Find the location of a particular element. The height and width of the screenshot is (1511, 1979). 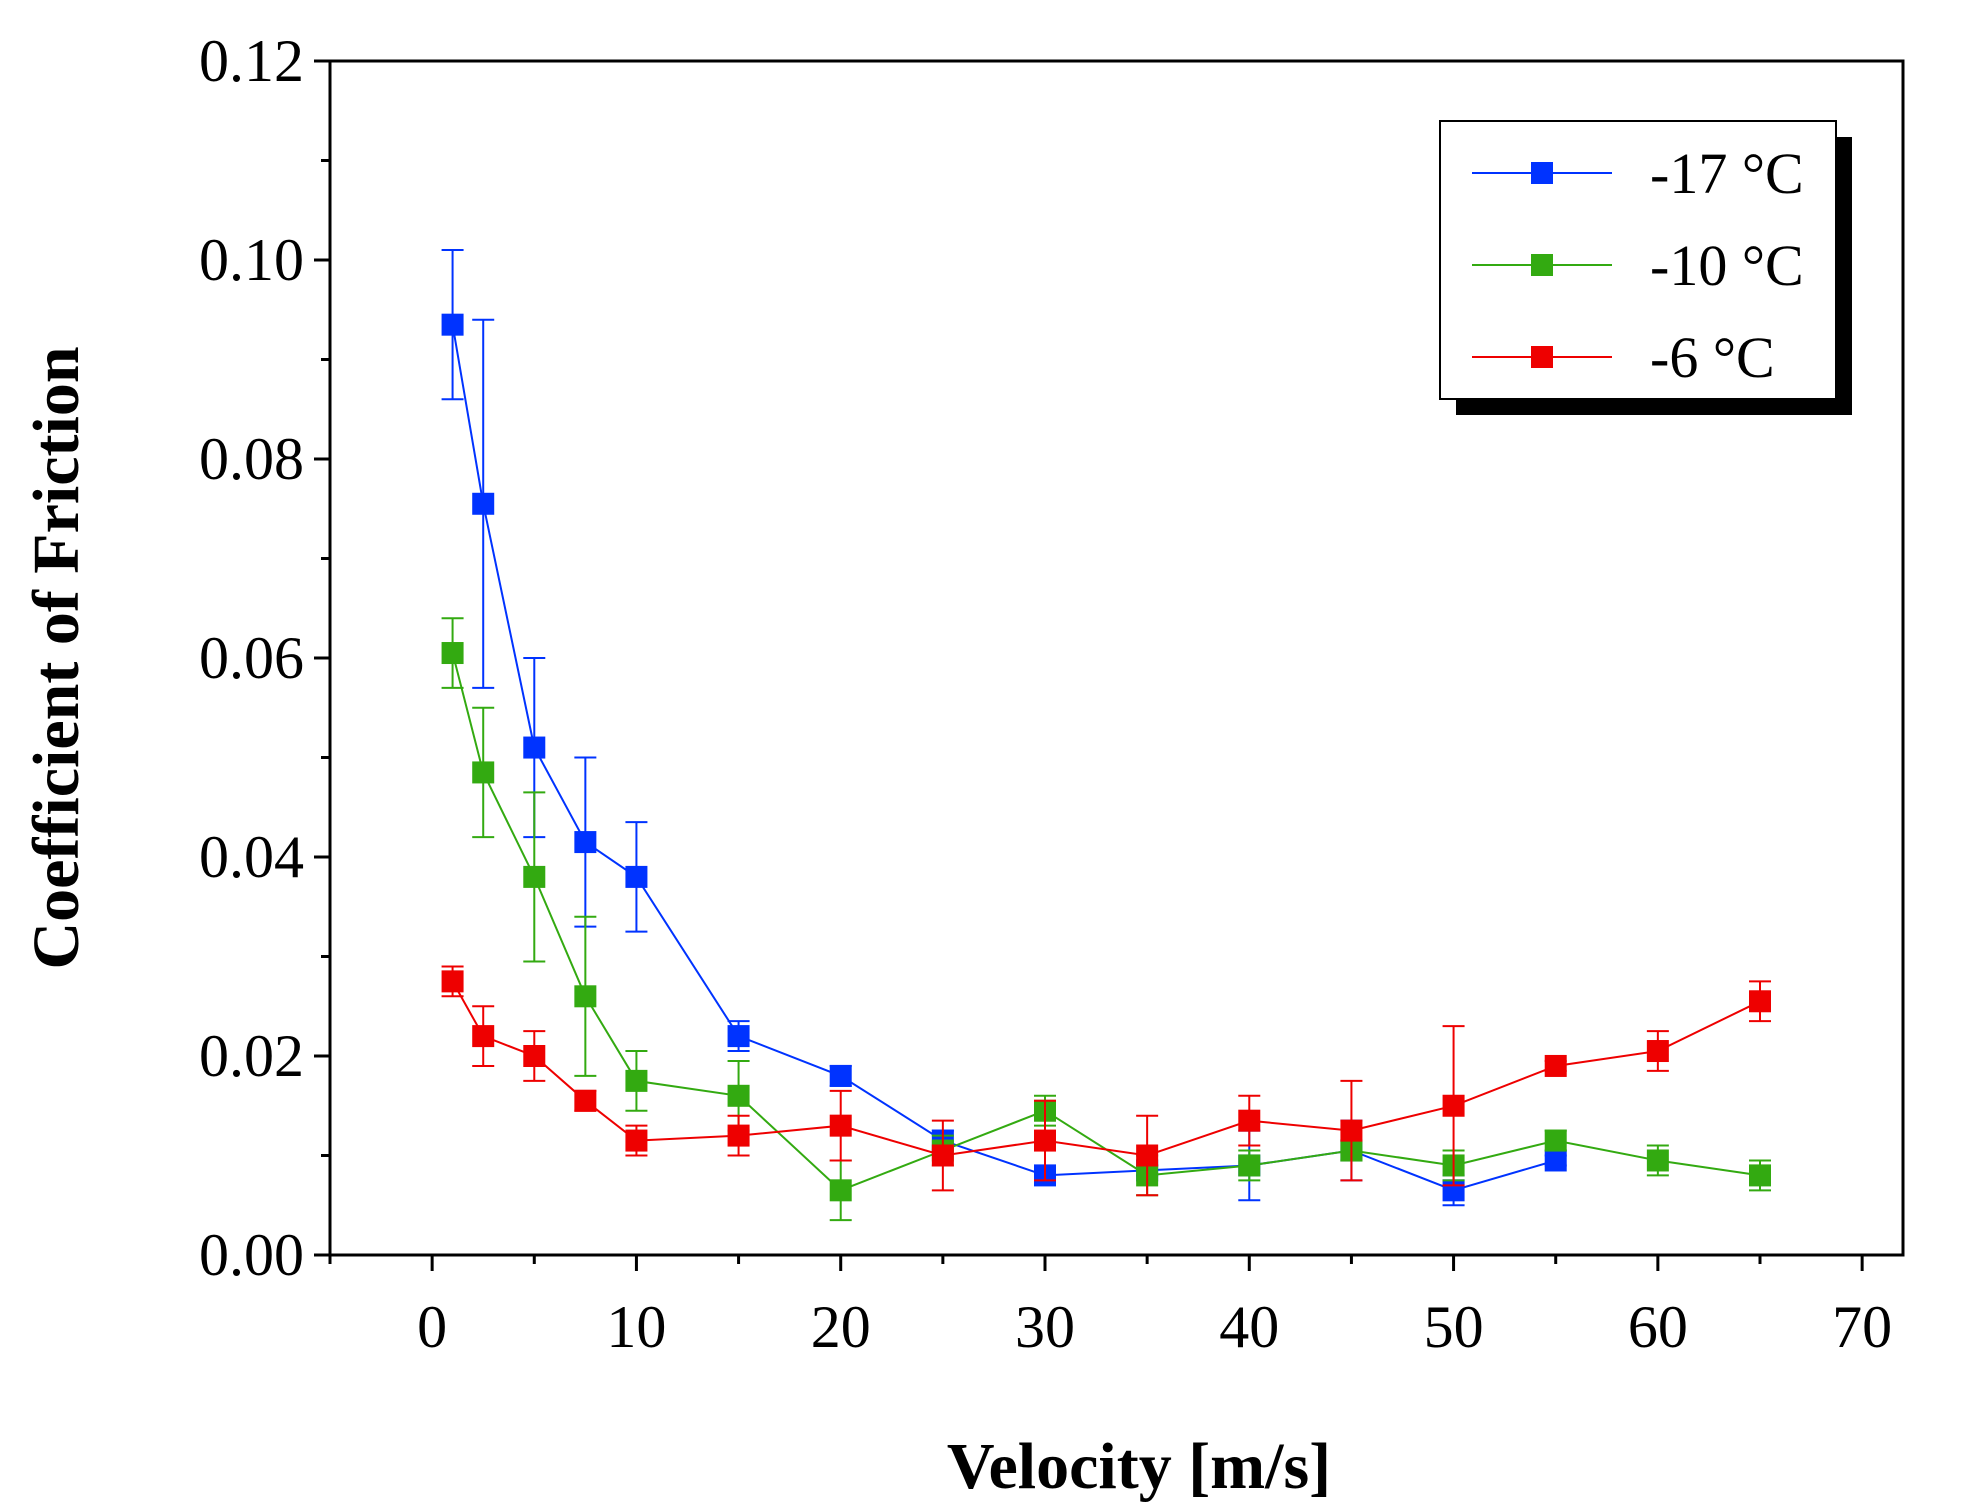

legend-label: -10 °C is located at coordinates (1727, 265).